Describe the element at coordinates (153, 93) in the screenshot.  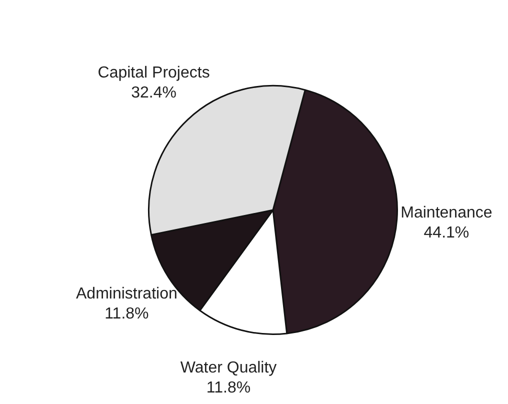
I see `data-label: 32.4%` at that location.